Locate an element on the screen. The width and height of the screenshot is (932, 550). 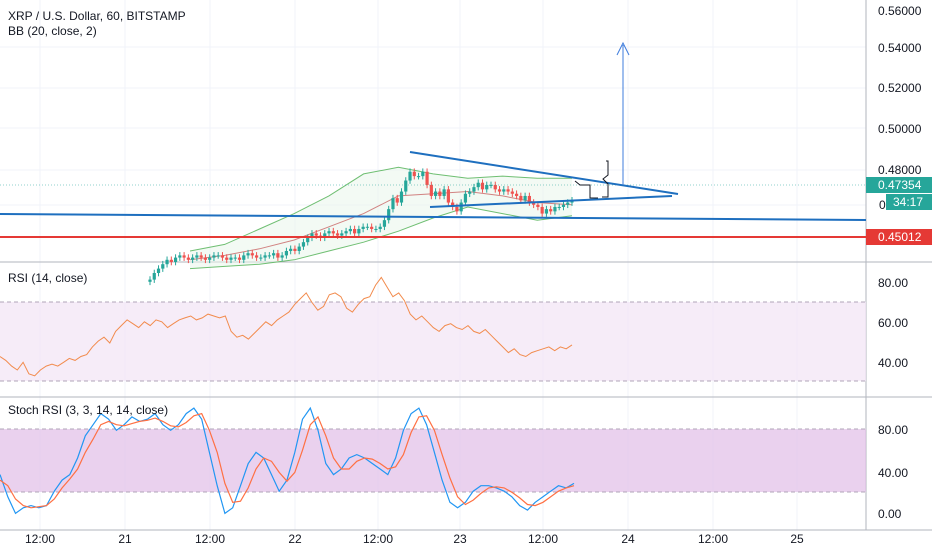
candles is located at coordinates (361, 227).